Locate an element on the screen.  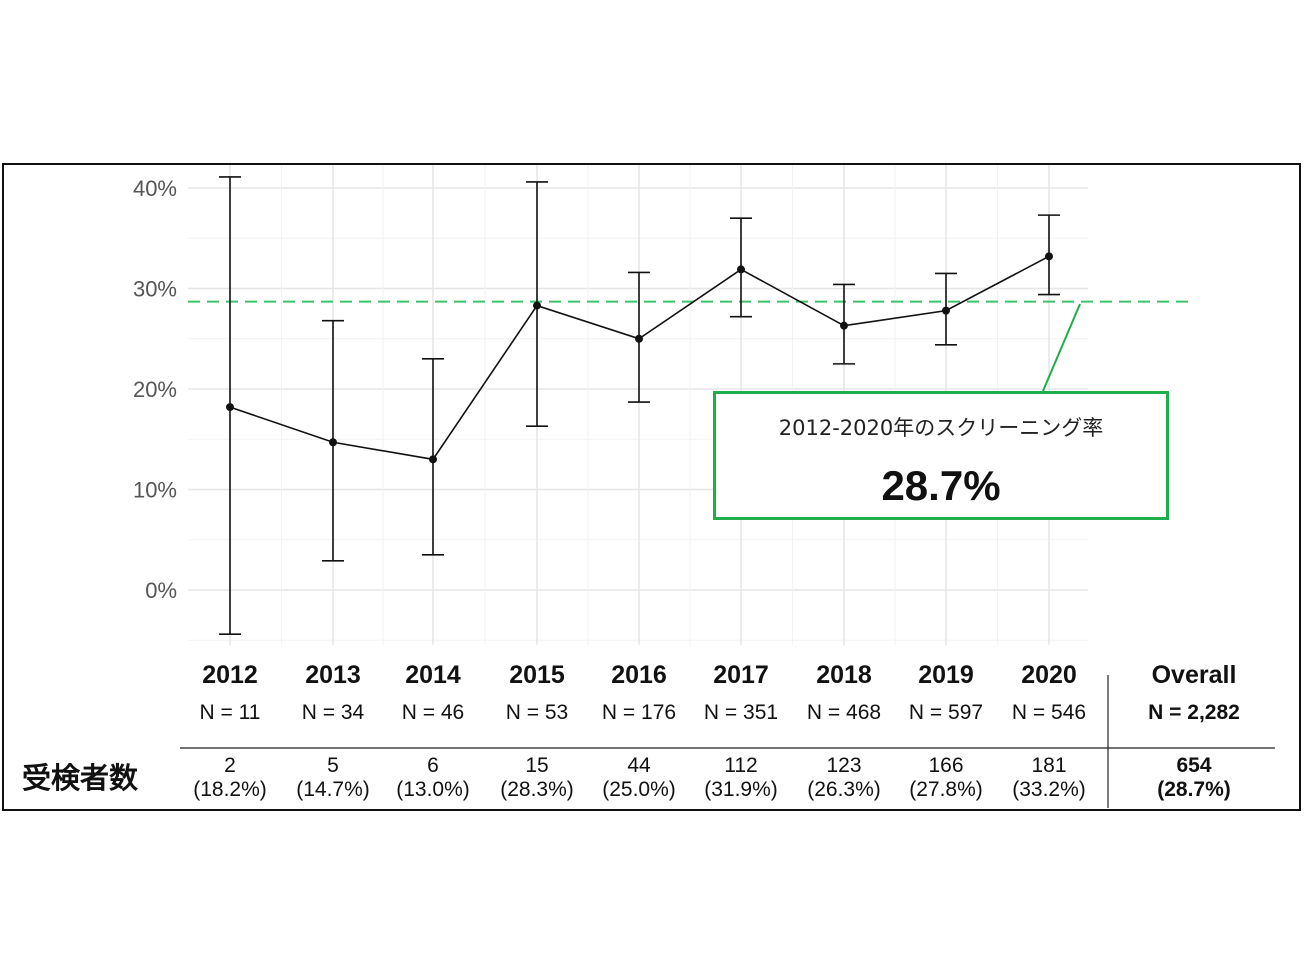
count-percent: (27.8%) is located at coordinates (946, 789).